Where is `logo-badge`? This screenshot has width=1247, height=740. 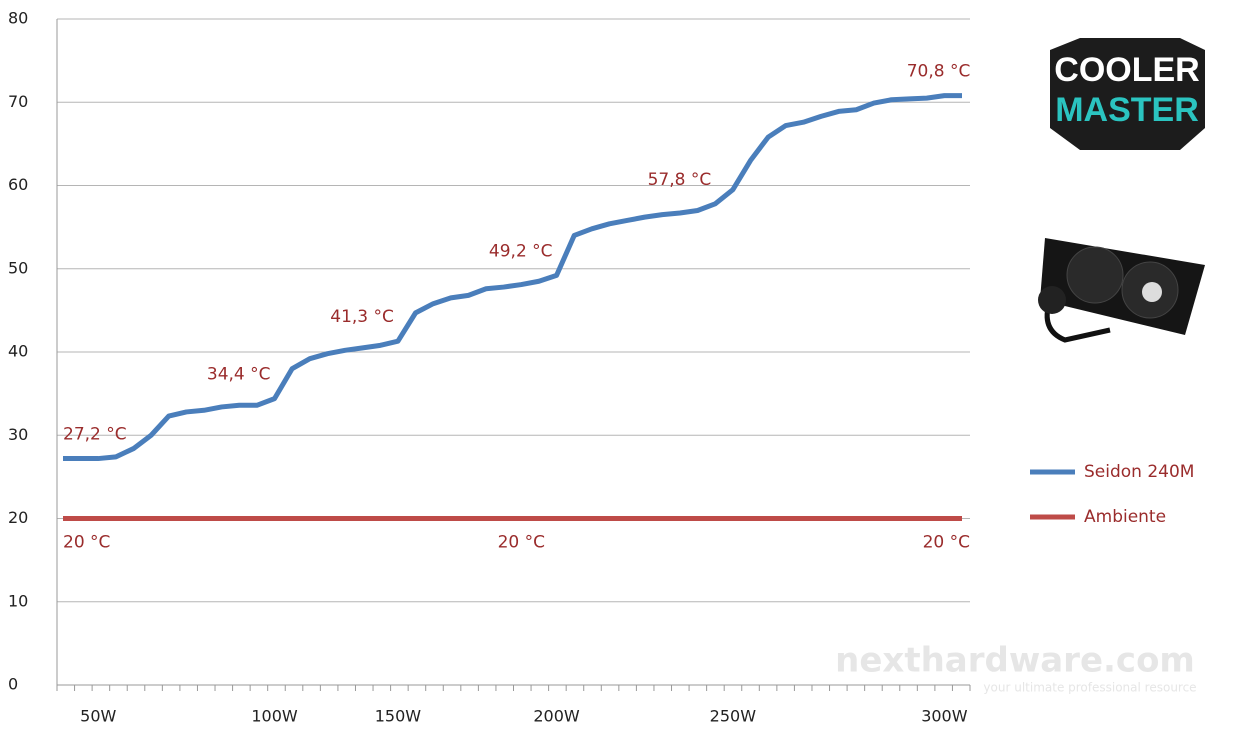
logo-badge is located at coordinates (1127, 94).